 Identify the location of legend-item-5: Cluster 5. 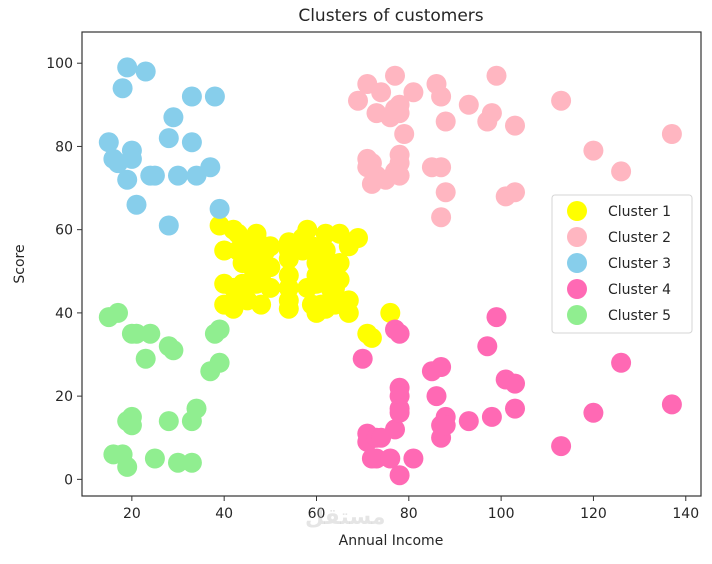
(619, 315).